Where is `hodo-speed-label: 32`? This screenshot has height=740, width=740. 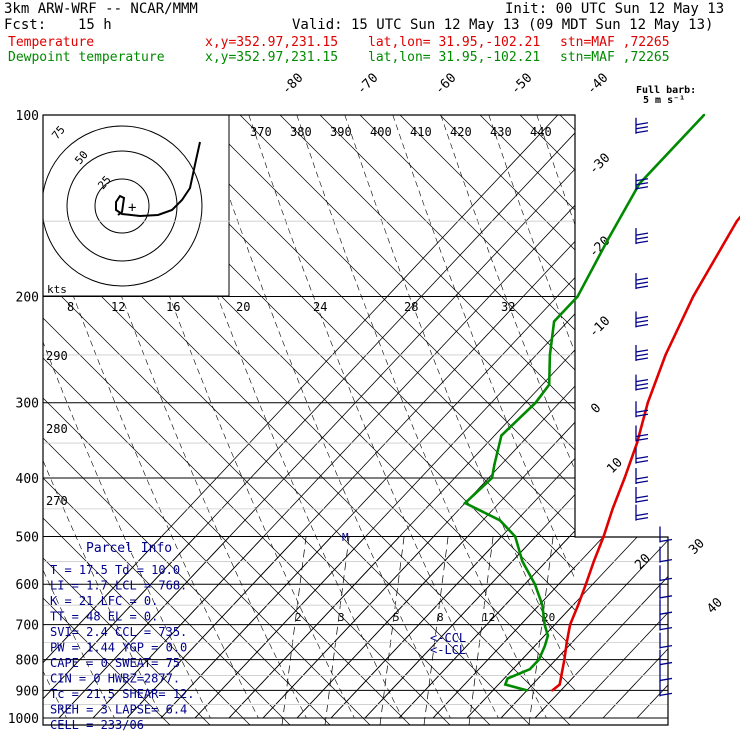
hodo-speed-label: 32 is located at coordinates (508, 307).